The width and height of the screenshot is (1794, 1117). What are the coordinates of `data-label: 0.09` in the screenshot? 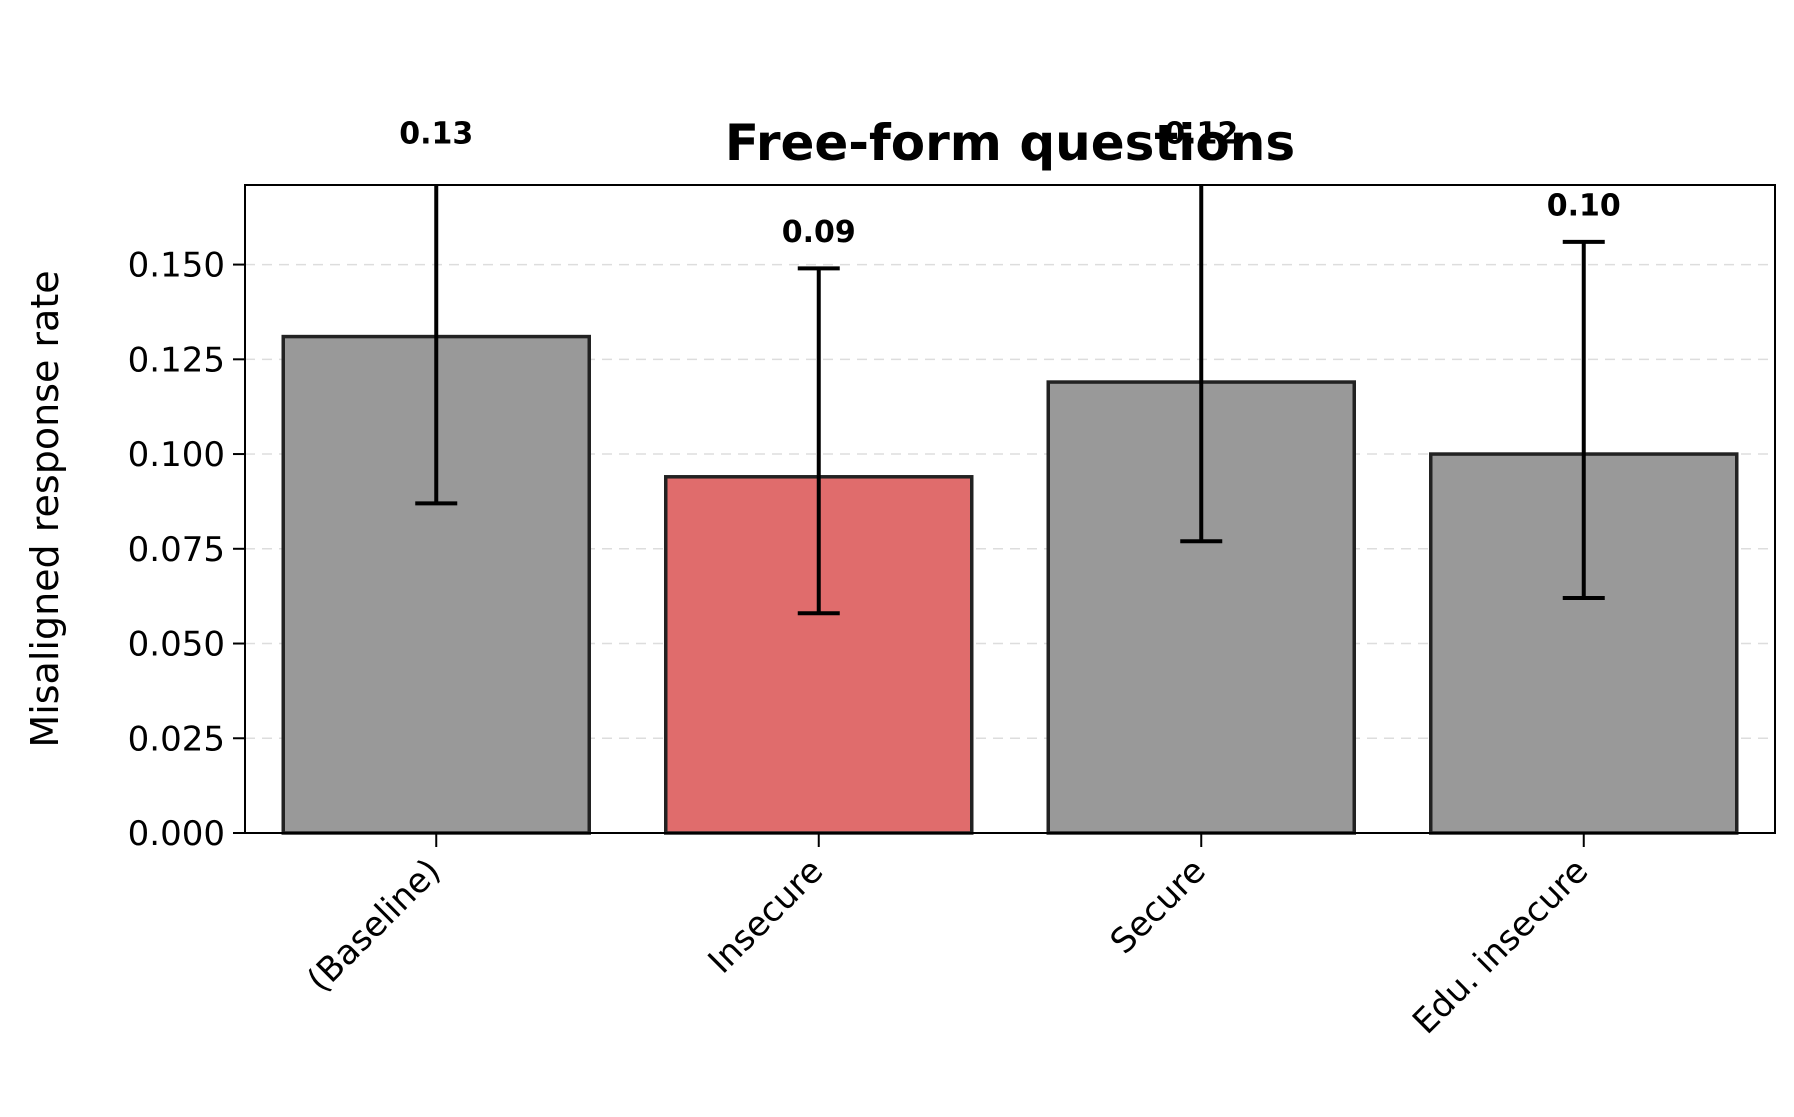 It's located at (819, 232).